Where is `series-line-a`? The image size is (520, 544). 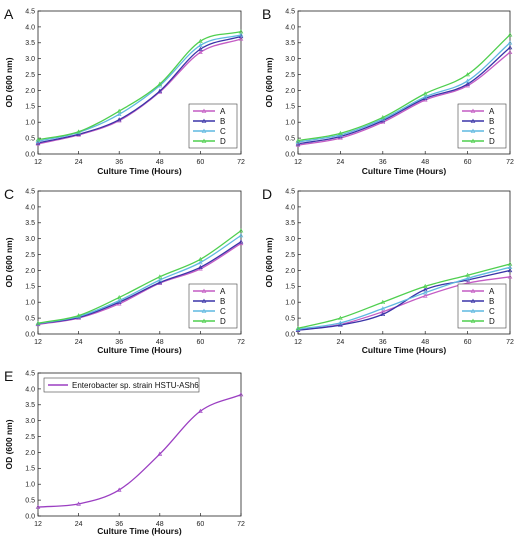
series-line-a is located at coordinates (404, 98).